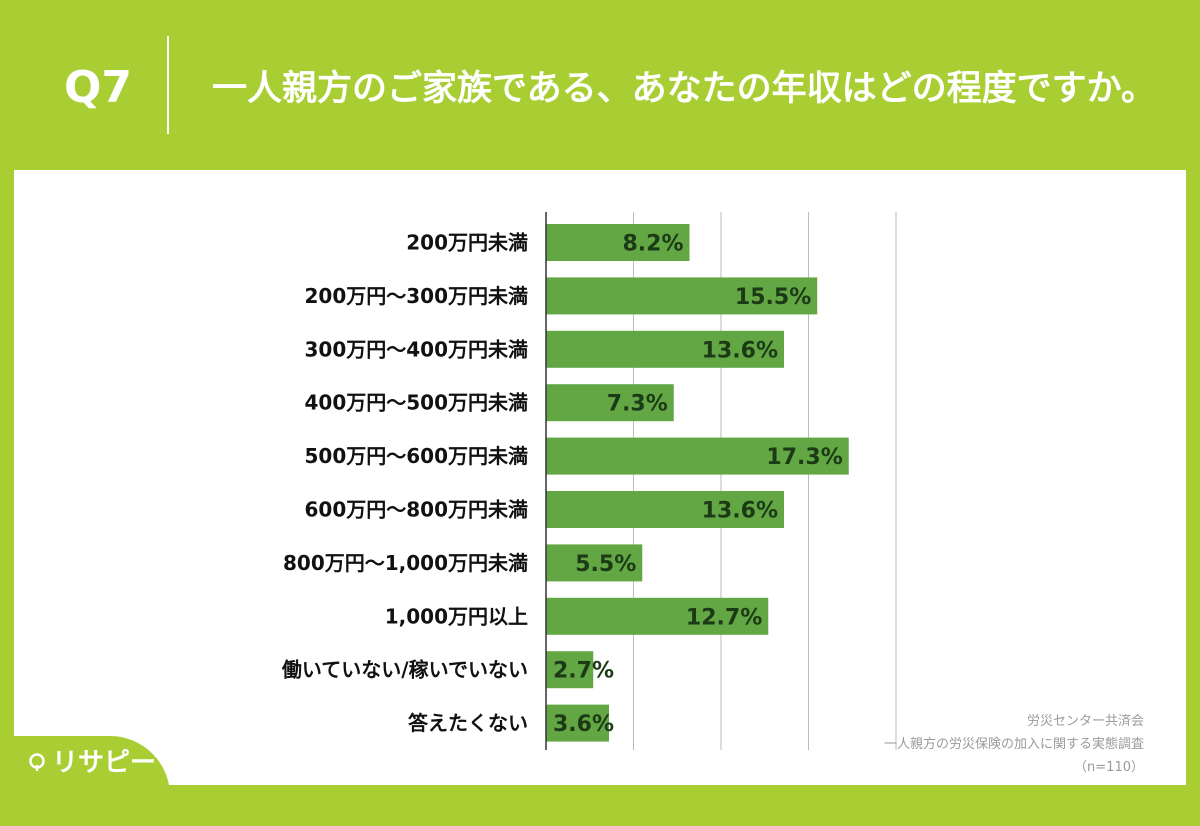  Describe the element at coordinates (37, 762) in the screenshot. I see `pin-icon` at that location.